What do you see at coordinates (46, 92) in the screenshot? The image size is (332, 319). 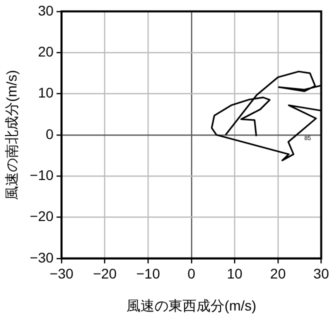 I see `y-tick-label: 10` at bounding box center [46, 92].